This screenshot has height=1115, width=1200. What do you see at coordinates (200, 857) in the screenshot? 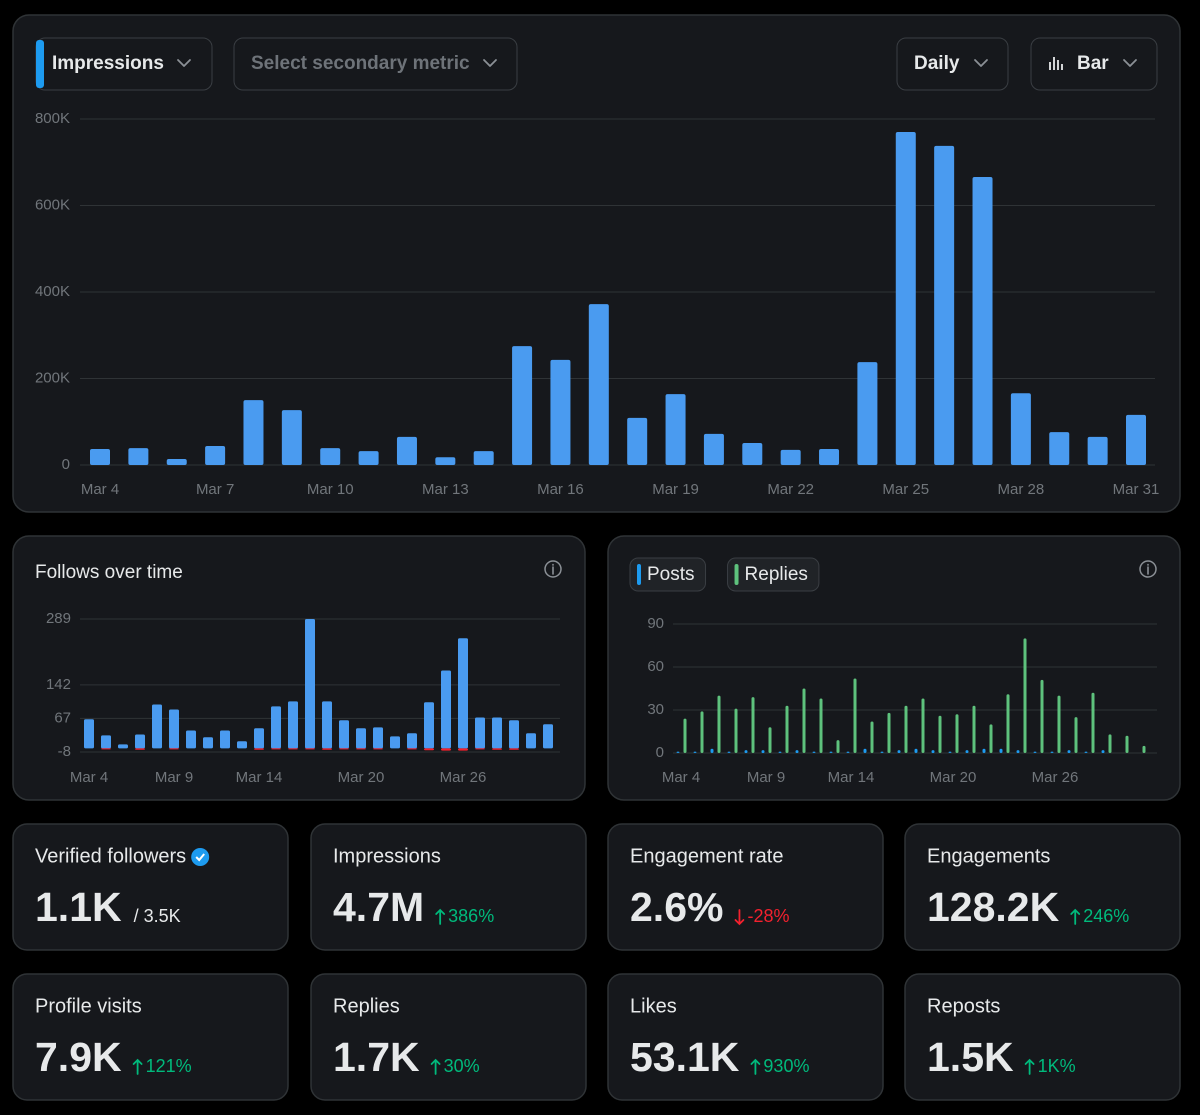
I see `verified-badge` at bounding box center [200, 857].